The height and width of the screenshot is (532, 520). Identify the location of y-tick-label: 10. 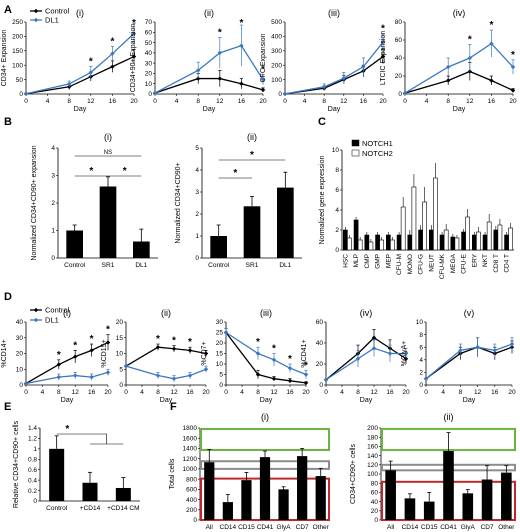
(149, 84).